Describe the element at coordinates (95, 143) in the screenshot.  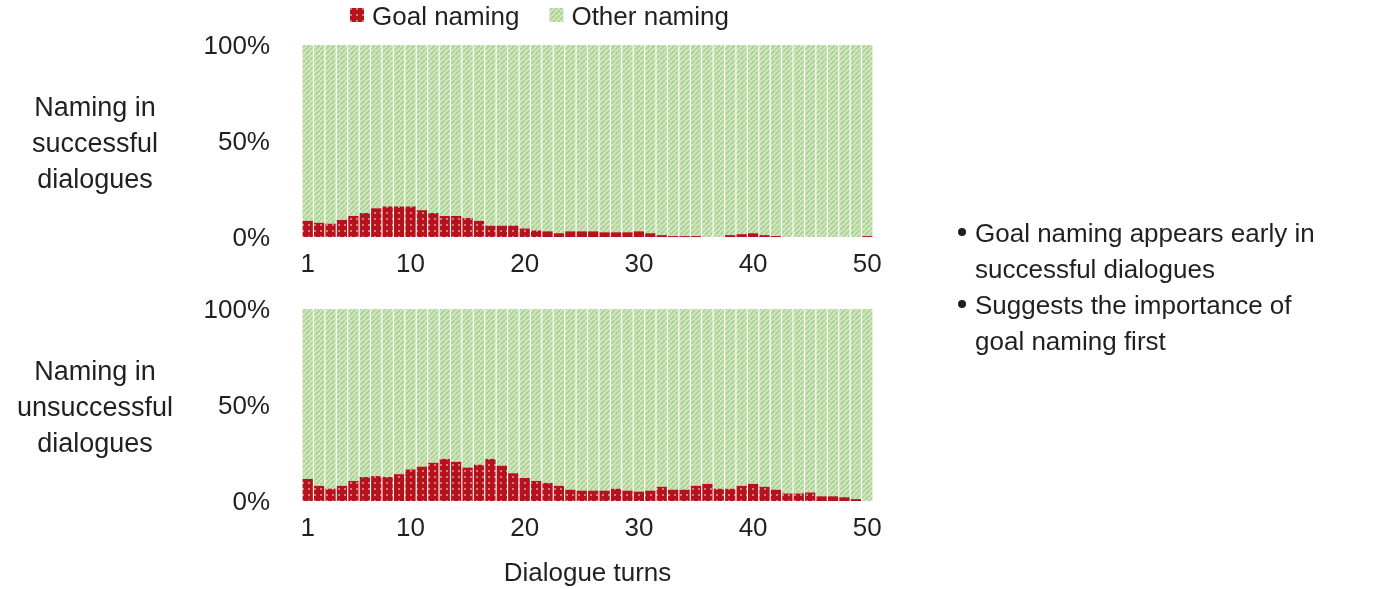
I see `y-axis-title: Naming in successful dialogues` at that location.